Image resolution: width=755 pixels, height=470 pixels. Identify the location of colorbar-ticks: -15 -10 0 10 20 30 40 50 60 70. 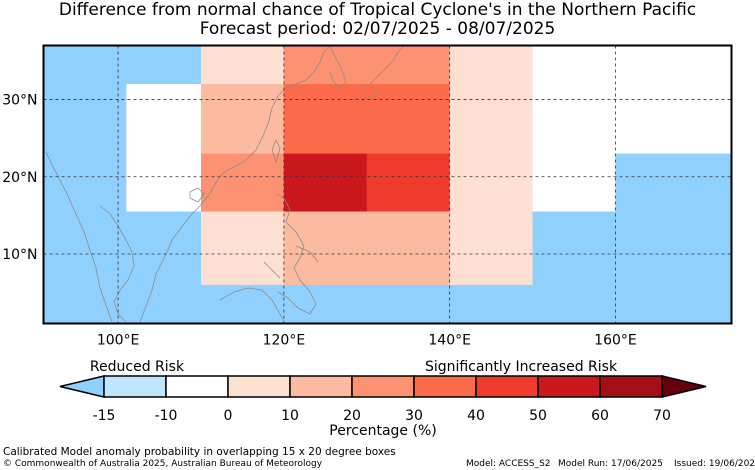
(382, 416).